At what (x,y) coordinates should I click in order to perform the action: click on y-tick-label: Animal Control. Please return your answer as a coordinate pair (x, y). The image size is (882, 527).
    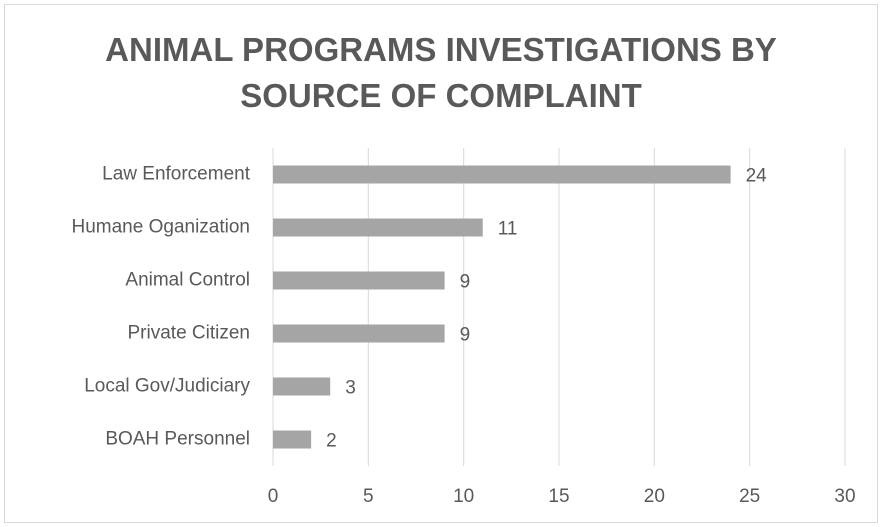
    Looking at the image, I should click on (187, 280).